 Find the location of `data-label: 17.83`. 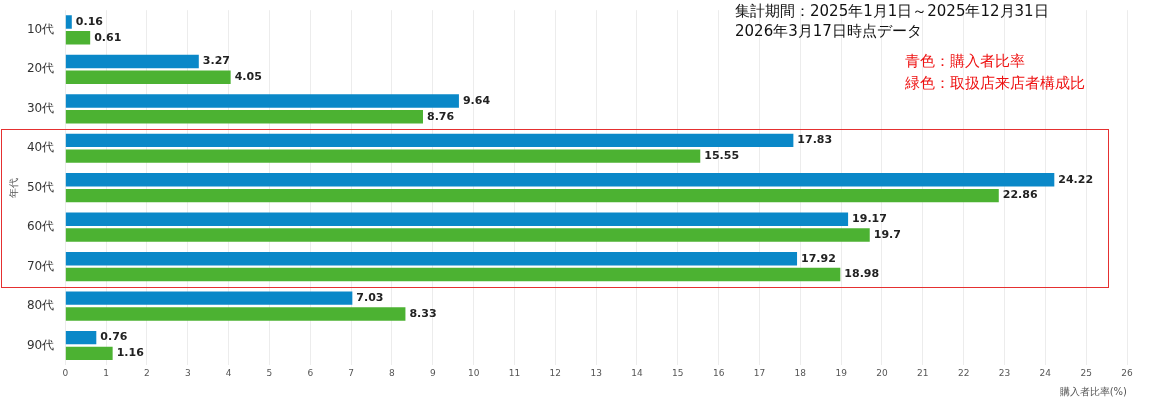

data-label: 17.83 is located at coordinates (815, 140).